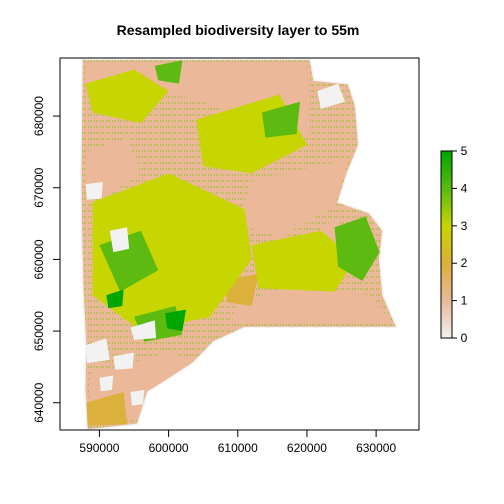  Describe the element at coordinates (39, 402) in the screenshot. I see `y-tick-label: 640000` at that location.